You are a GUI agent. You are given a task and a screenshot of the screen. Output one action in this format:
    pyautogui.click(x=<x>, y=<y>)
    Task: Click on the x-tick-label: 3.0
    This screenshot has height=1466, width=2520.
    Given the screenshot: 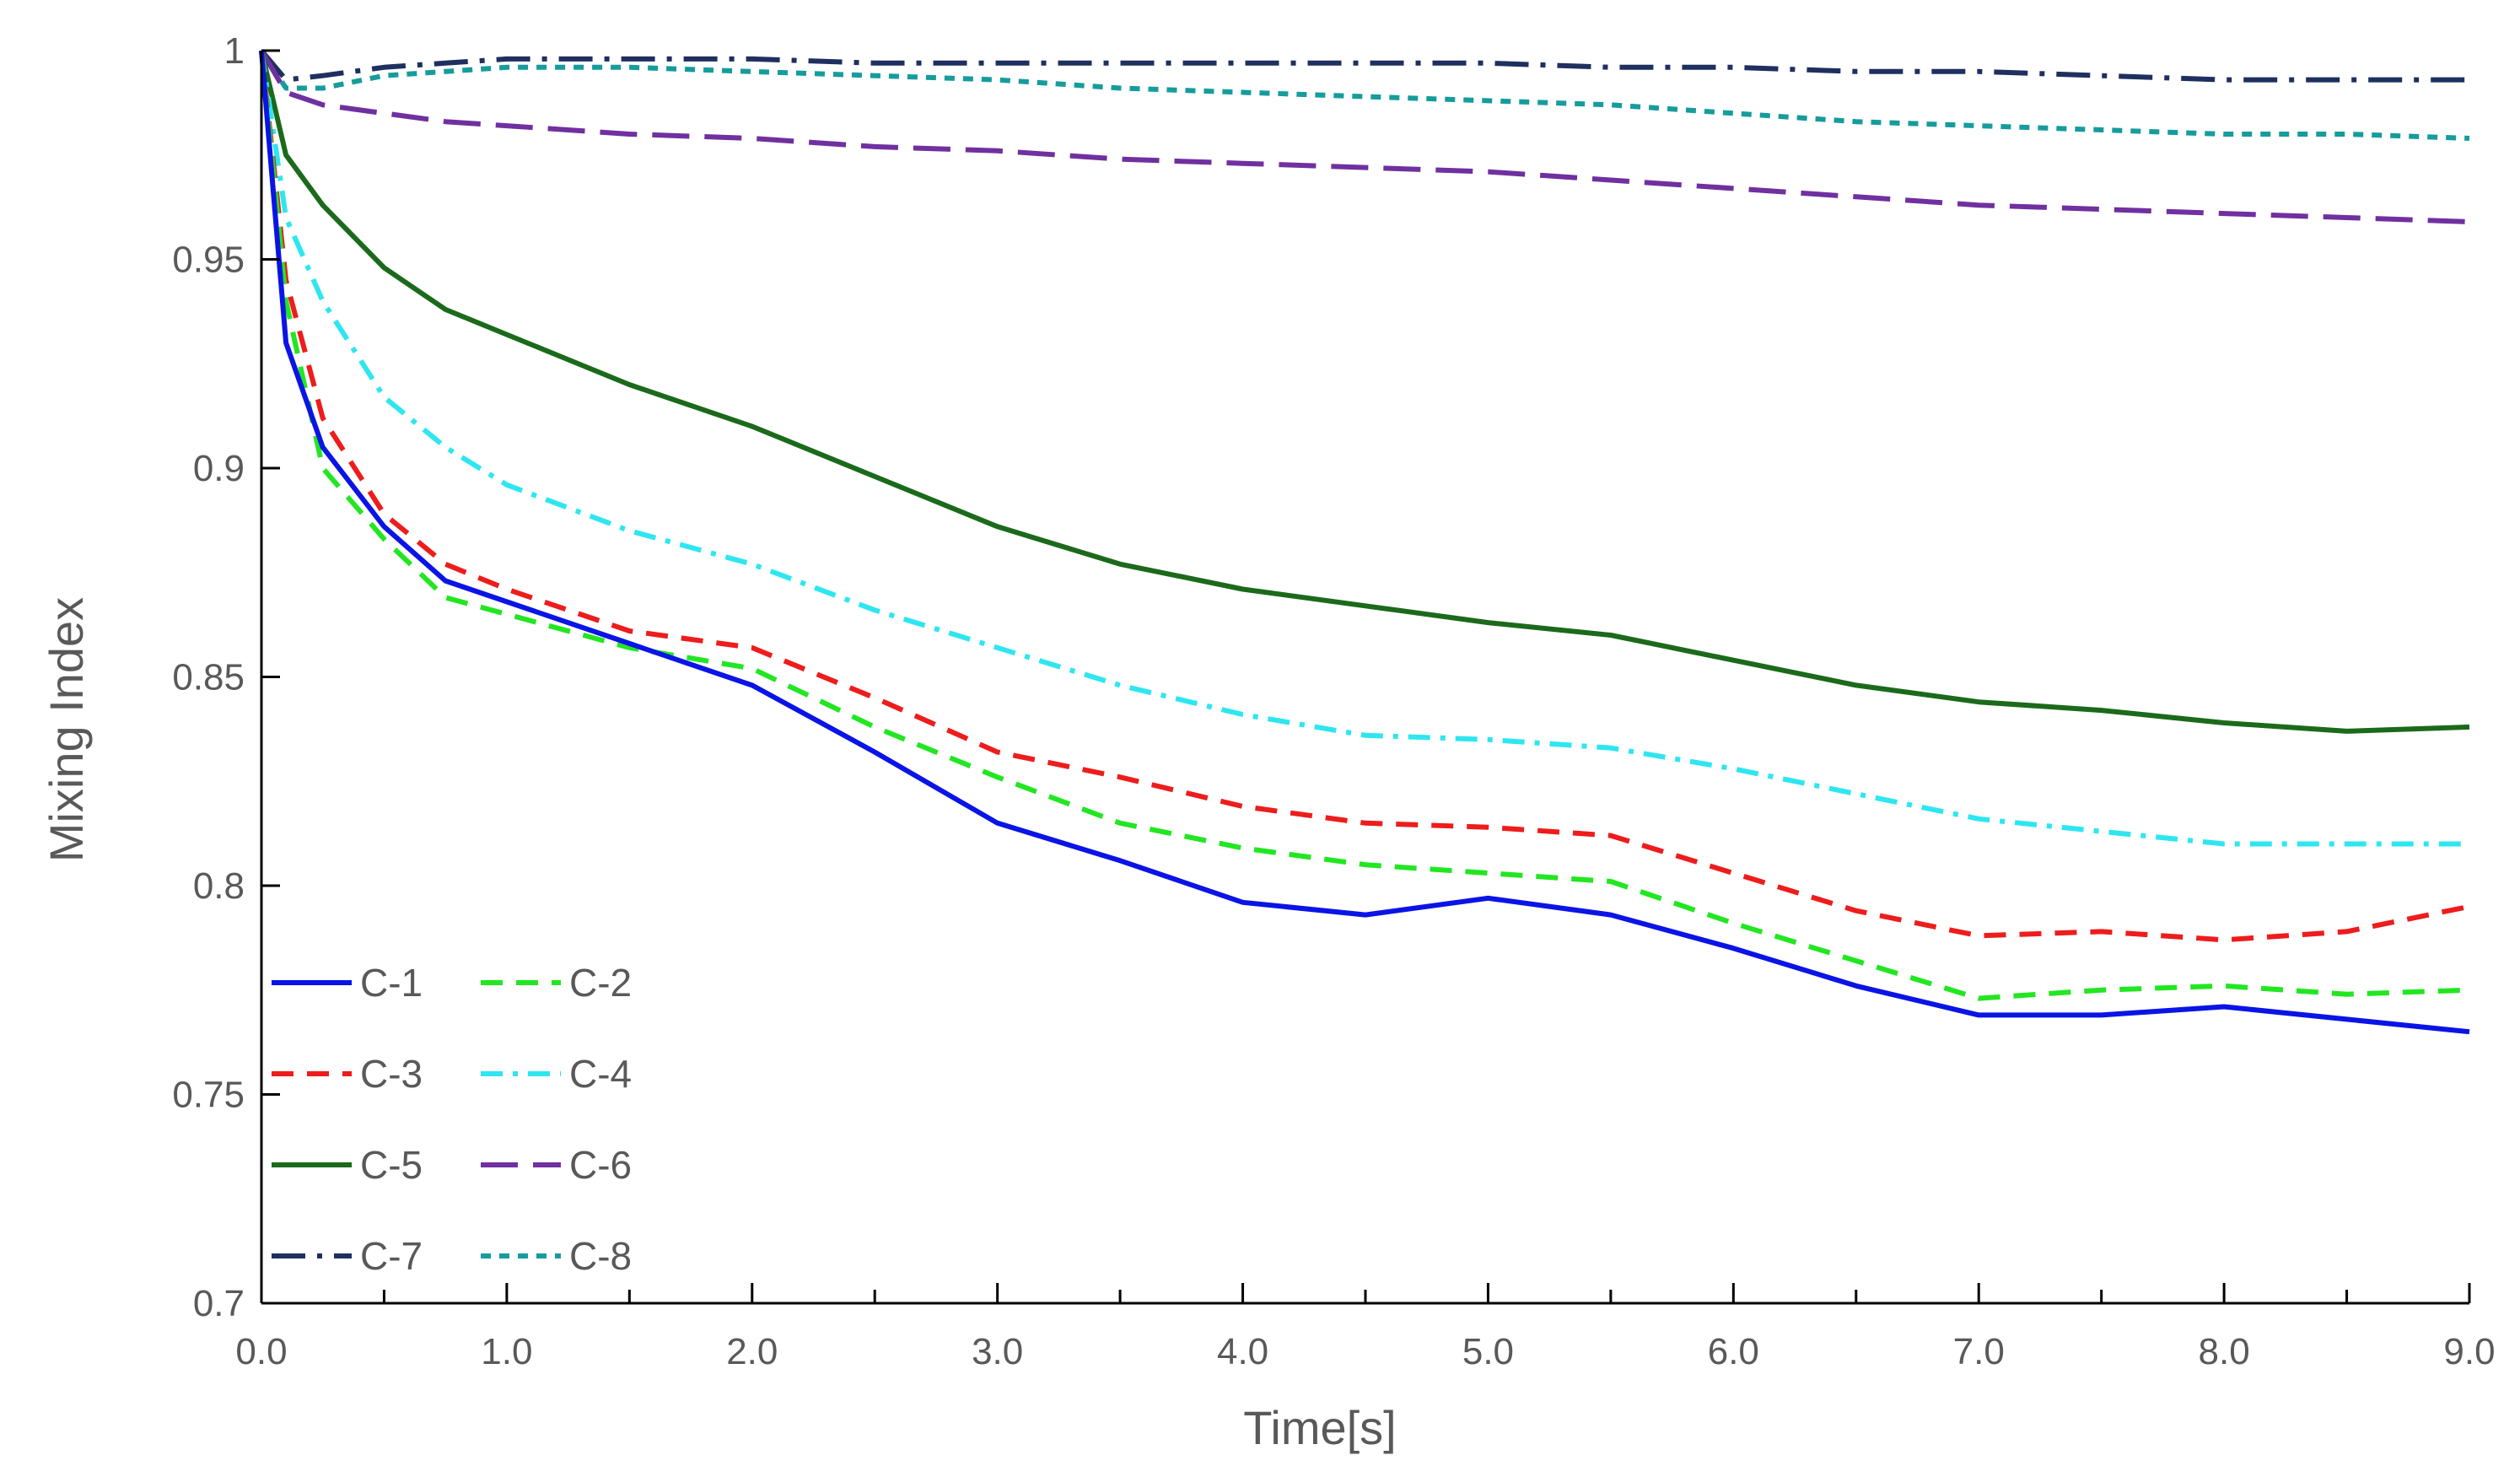 What is the action you would take?
    pyautogui.click(x=998, y=1351)
    